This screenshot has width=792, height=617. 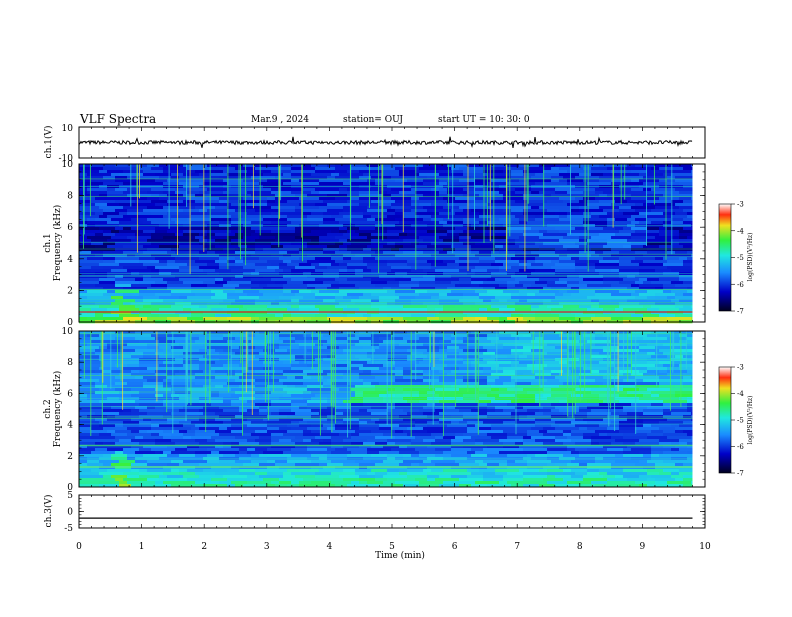 What do you see at coordinates (455, 547) in the screenshot?
I see `x-tick-label: 6` at bounding box center [455, 547].